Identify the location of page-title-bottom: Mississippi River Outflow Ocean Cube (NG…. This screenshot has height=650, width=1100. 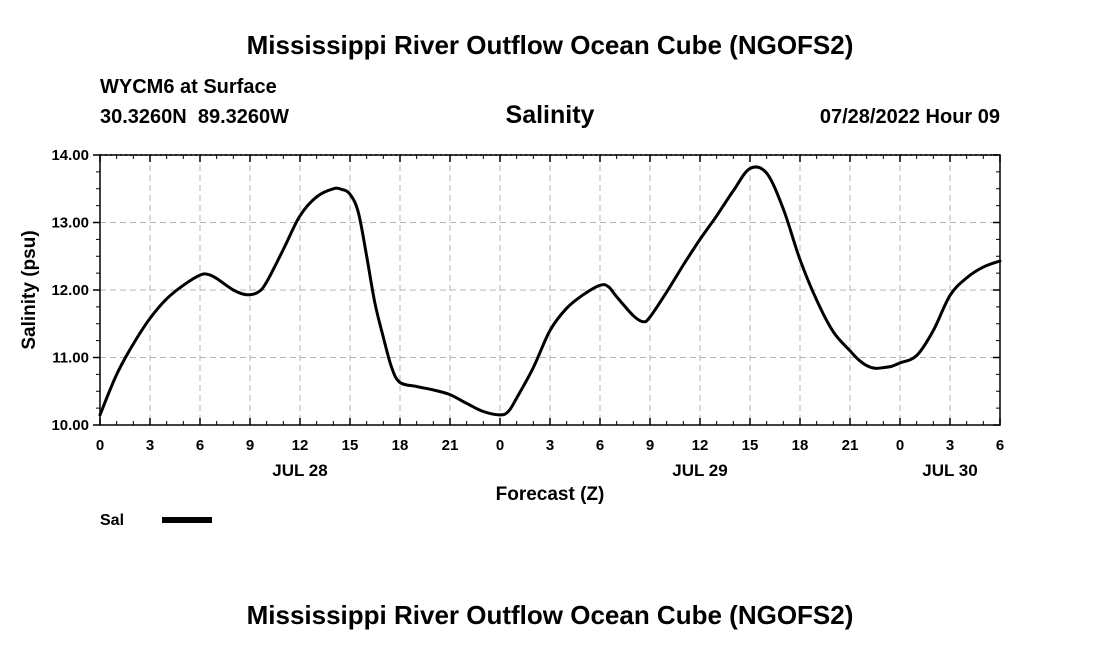
(550, 615).